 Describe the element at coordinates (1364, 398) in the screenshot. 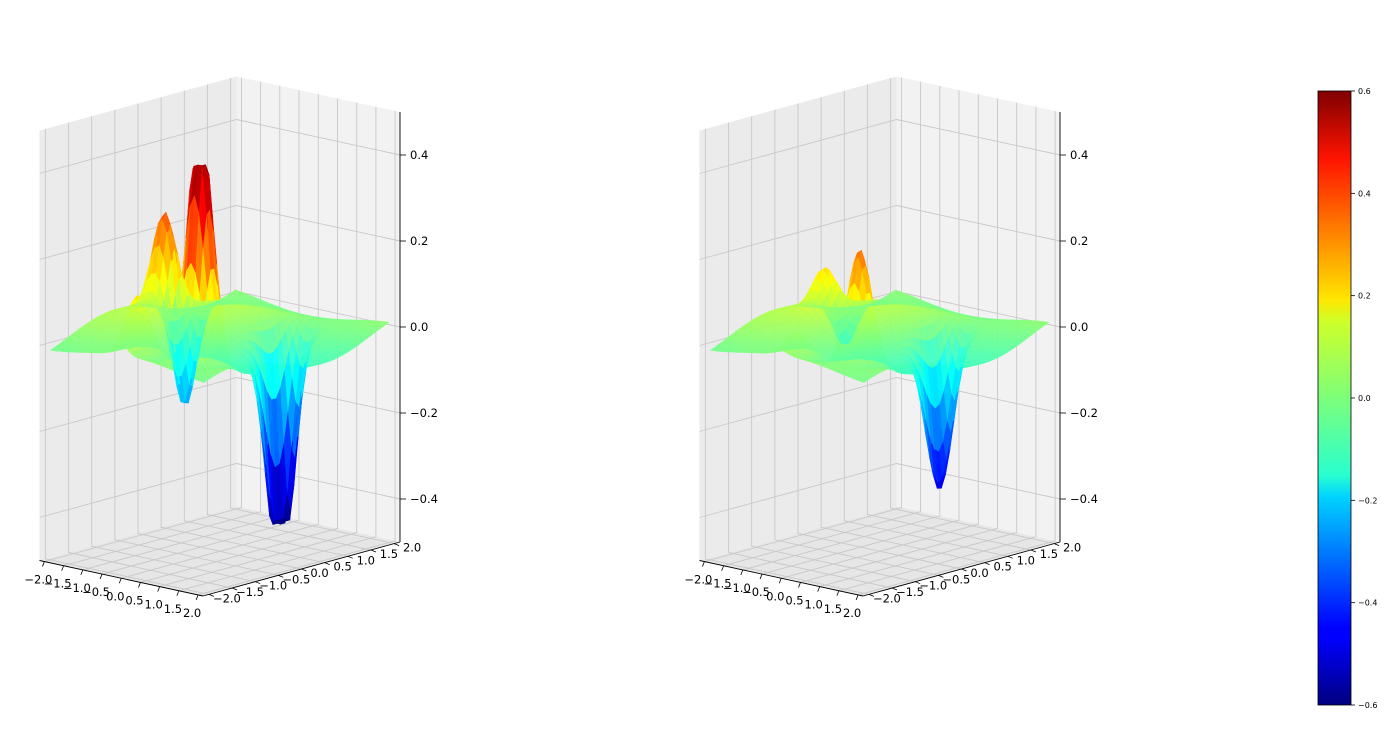

I see `colorbar-tick-label: 0.0` at that location.